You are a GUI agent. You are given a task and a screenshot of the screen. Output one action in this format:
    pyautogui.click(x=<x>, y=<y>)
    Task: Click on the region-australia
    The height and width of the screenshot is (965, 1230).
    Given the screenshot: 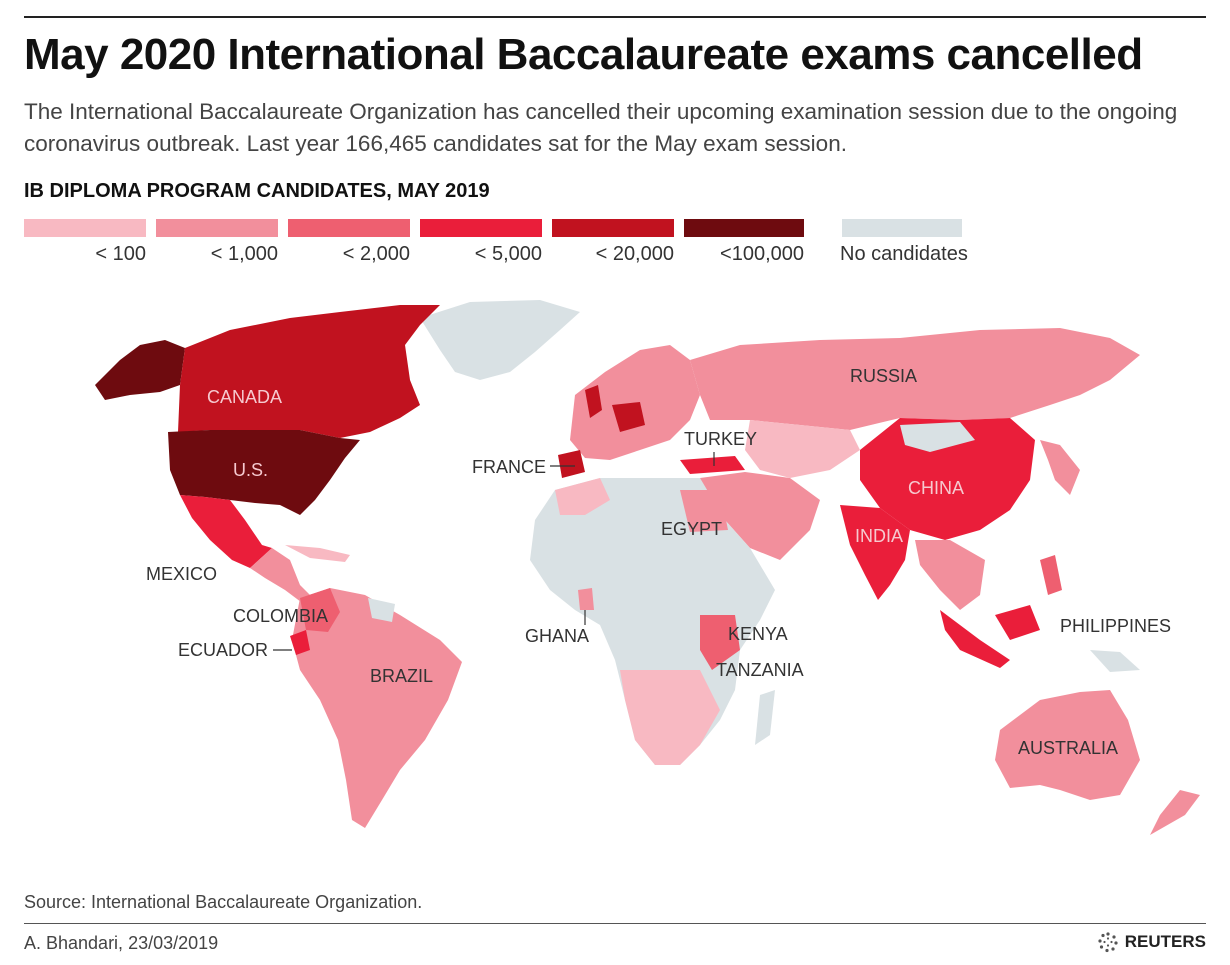 What is the action you would take?
    pyautogui.click(x=1067, y=745)
    